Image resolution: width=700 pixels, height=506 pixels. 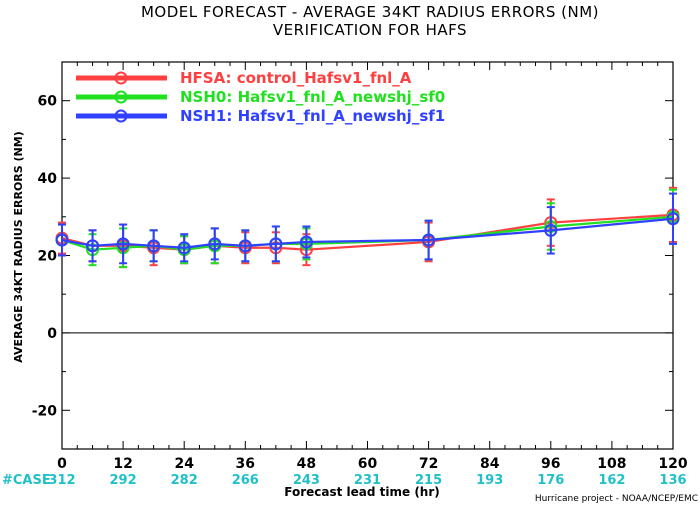 I want to click on y-tick-label: 60, so click(x=48, y=102).